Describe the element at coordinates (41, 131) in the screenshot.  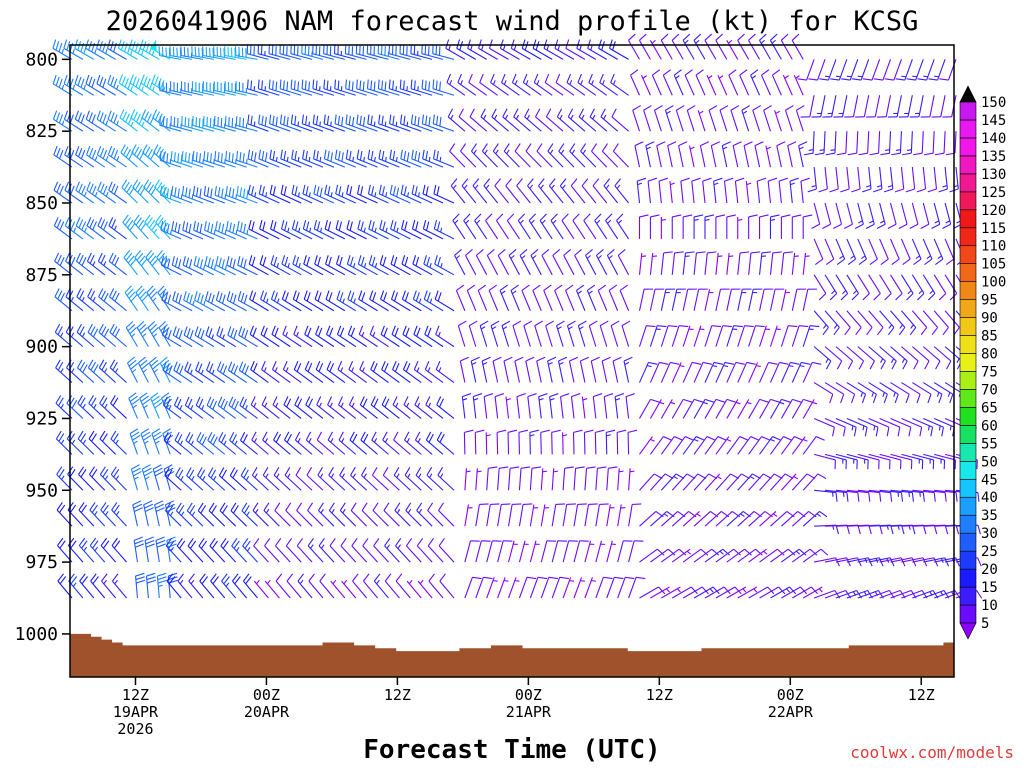
I see `y-tick-label: 825` at that location.